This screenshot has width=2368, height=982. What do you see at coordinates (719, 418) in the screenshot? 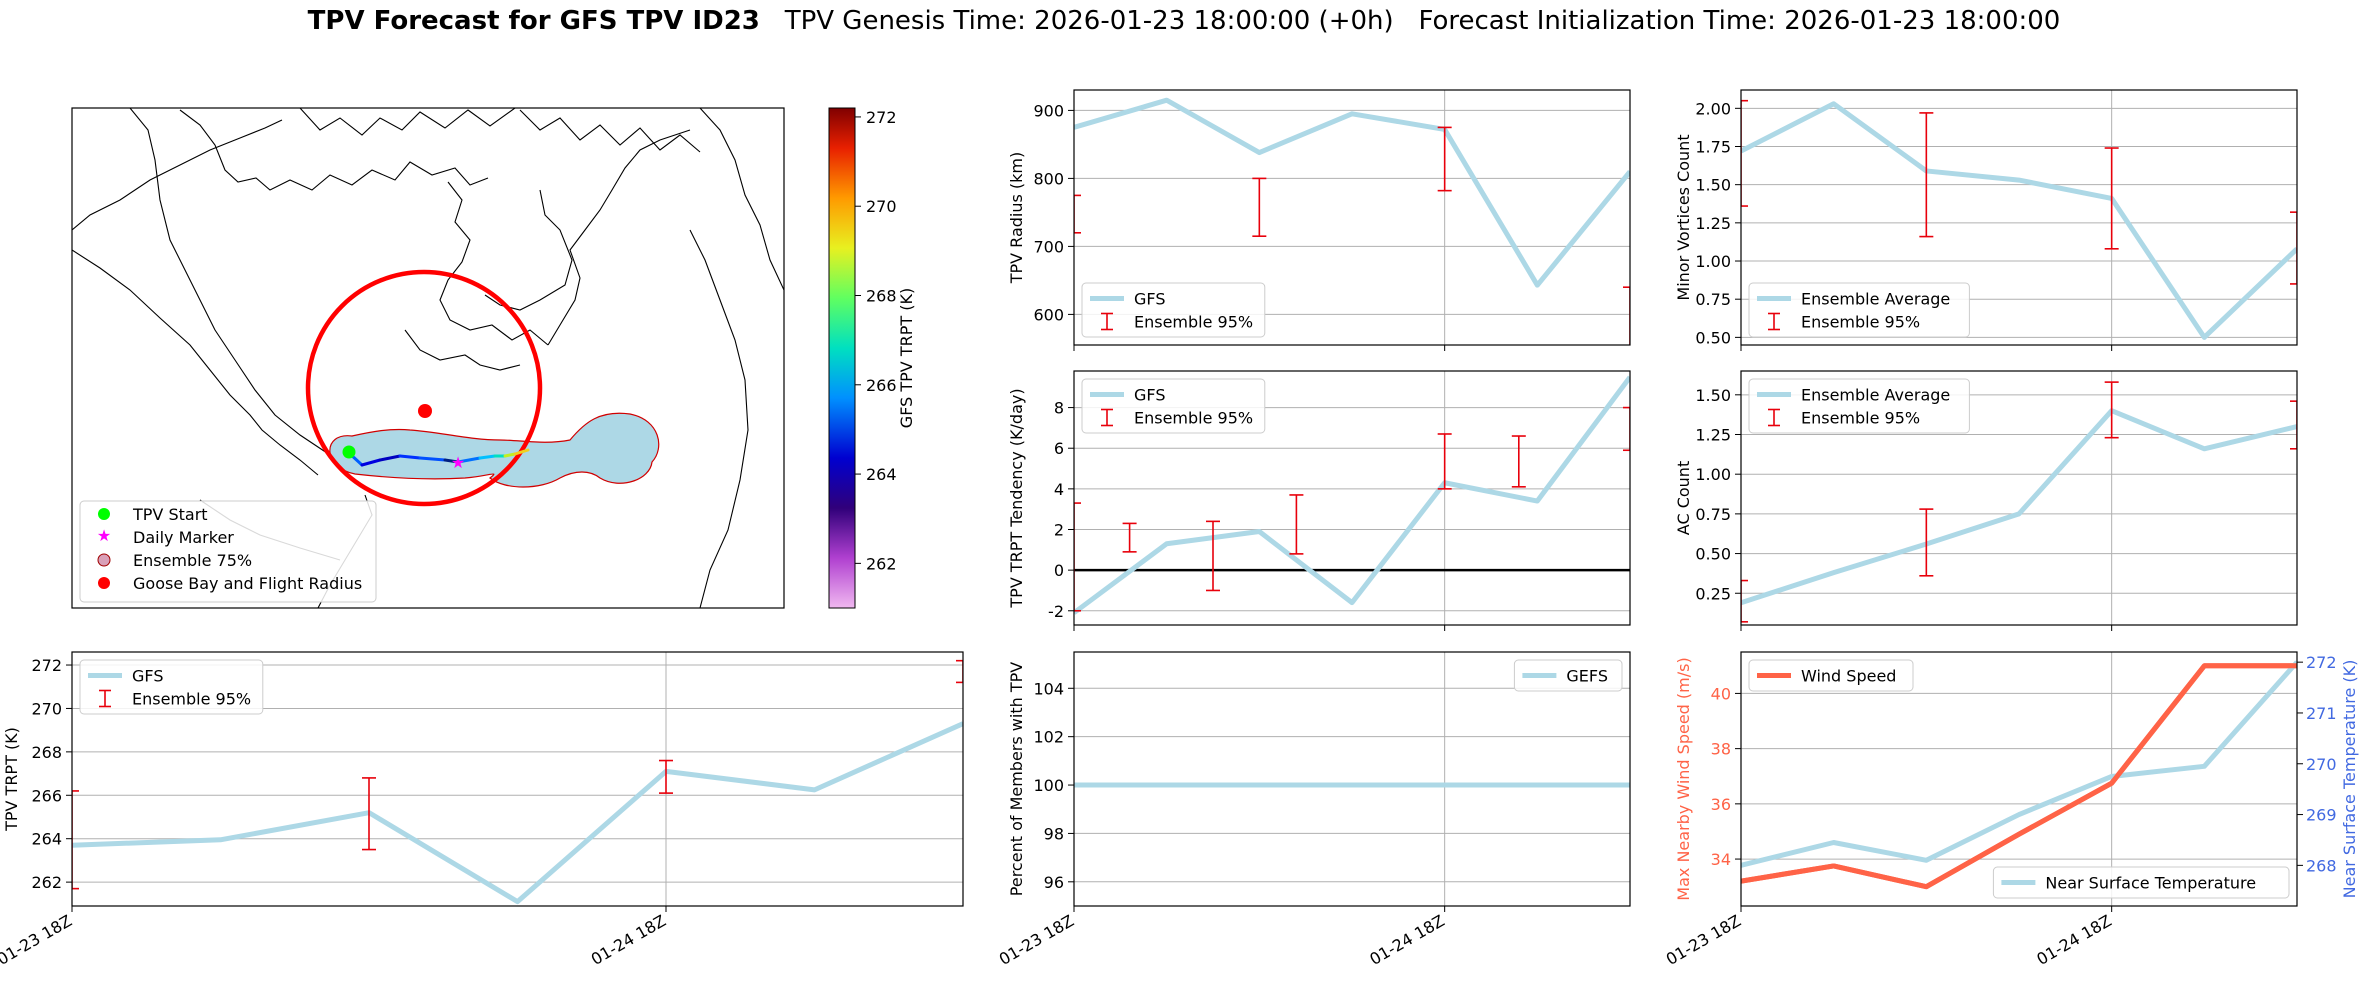
I see `coastline-greenland-east` at bounding box center [719, 418].